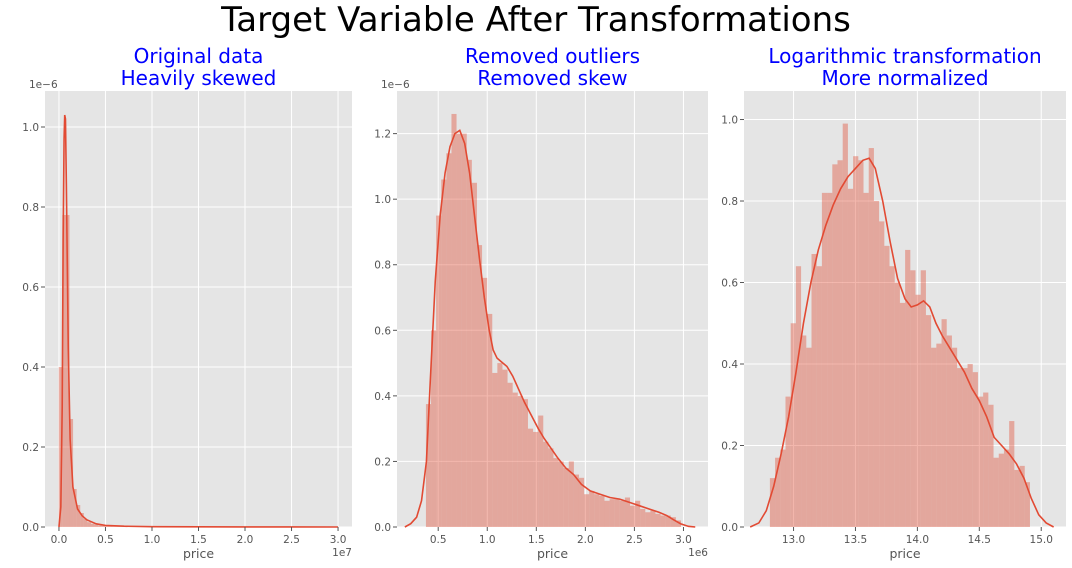 This screenshot has height=568, width=1072. What do you see at coordinates (535, 20) in the screenshot?
I see `figure-suptitle: Target Variable After Transformations` at bounding box center [535, 20].